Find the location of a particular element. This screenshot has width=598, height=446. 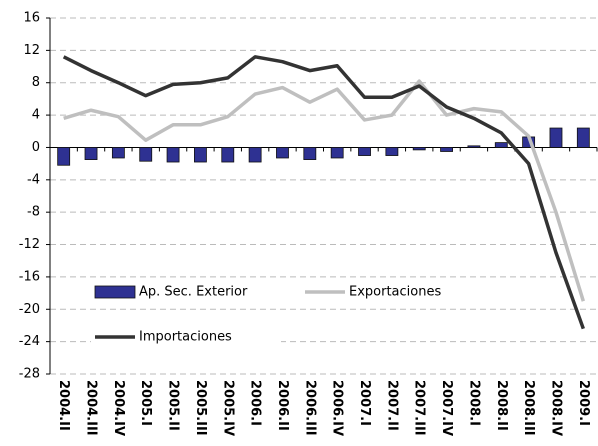

x-tick-label: 2004.IV is located at coordinates (118, 408).